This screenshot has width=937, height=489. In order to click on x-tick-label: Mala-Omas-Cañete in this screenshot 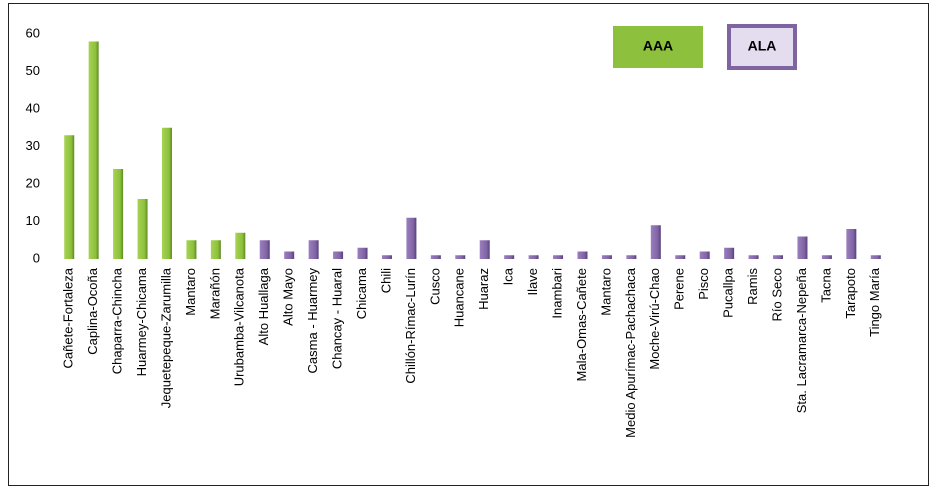, I will do `click(581, 324)`.